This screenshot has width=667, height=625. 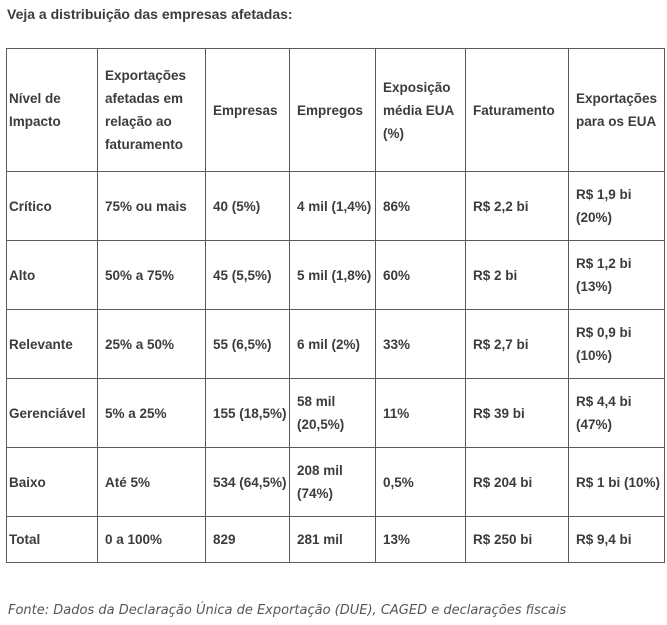 I want to click on table-cell: Alto, so click(x=52, y=275).